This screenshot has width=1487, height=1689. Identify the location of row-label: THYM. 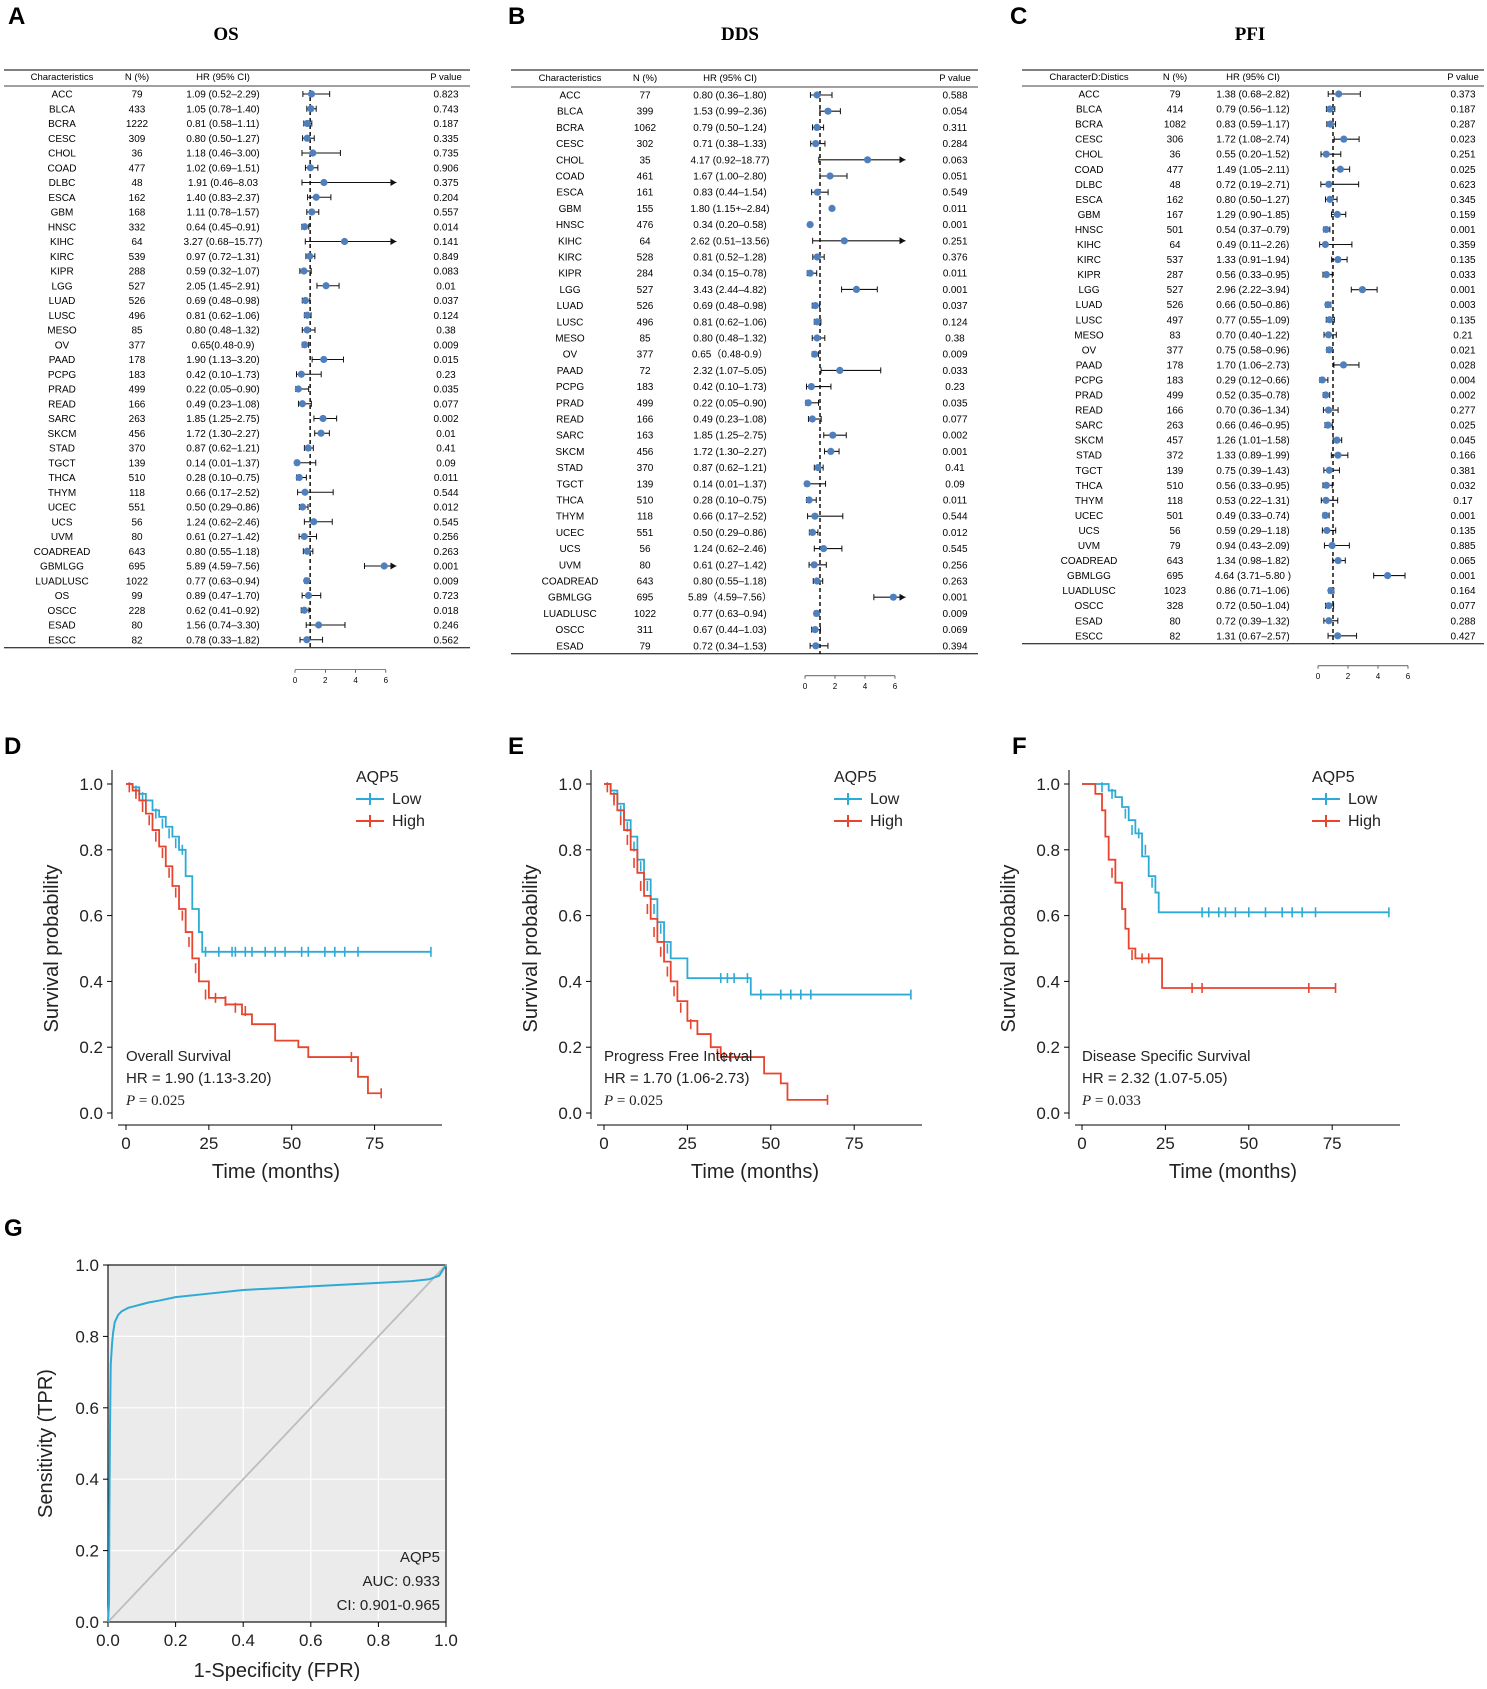
(62, 493).